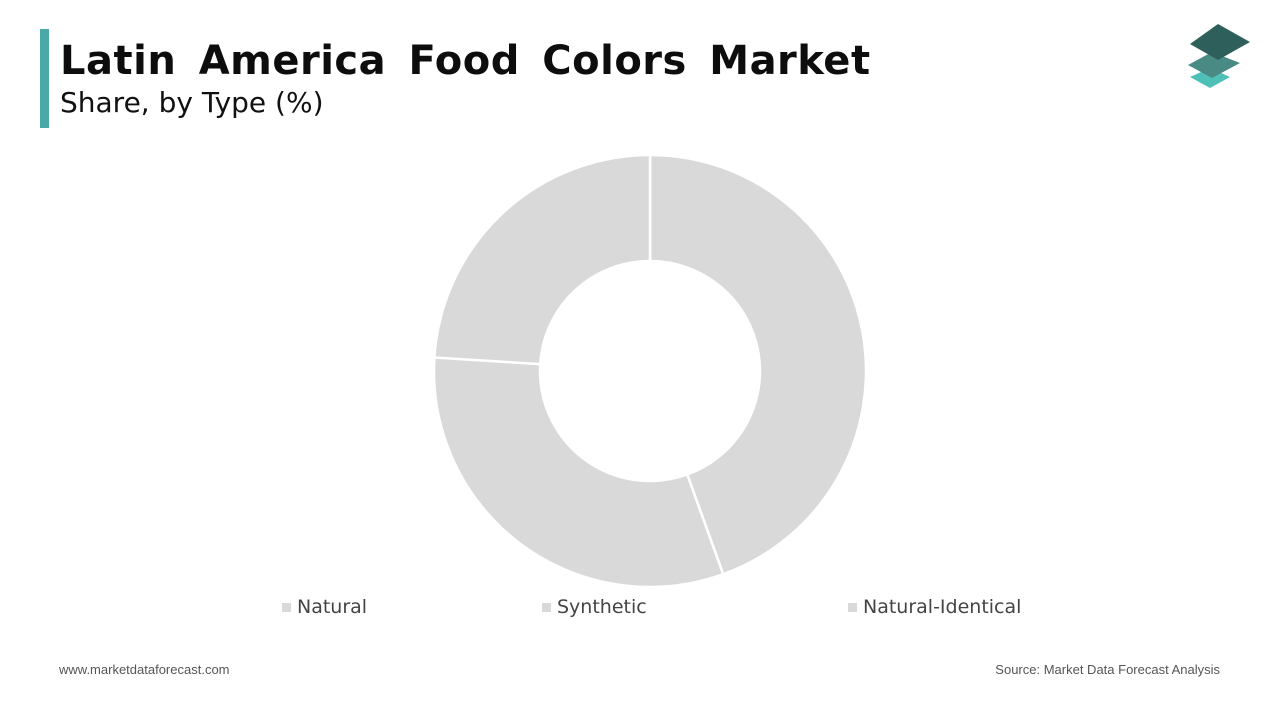 The height and width of the screenshot is (720, 1280). What do you see at coordinates (542, 259) in the screenshot?
I see `donut-slice-natural-identical` at bounding box center [542, 259].